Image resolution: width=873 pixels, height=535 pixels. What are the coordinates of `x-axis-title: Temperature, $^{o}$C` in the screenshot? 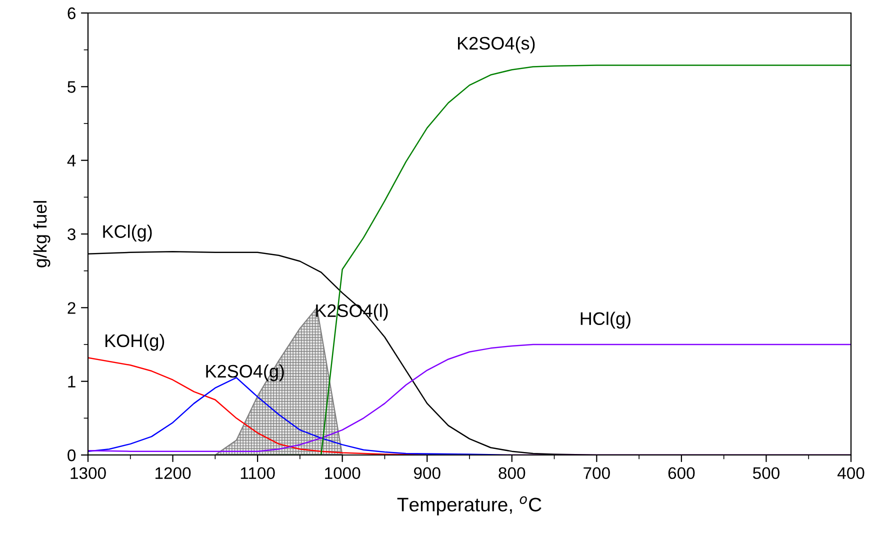 It's located at (469, 506).